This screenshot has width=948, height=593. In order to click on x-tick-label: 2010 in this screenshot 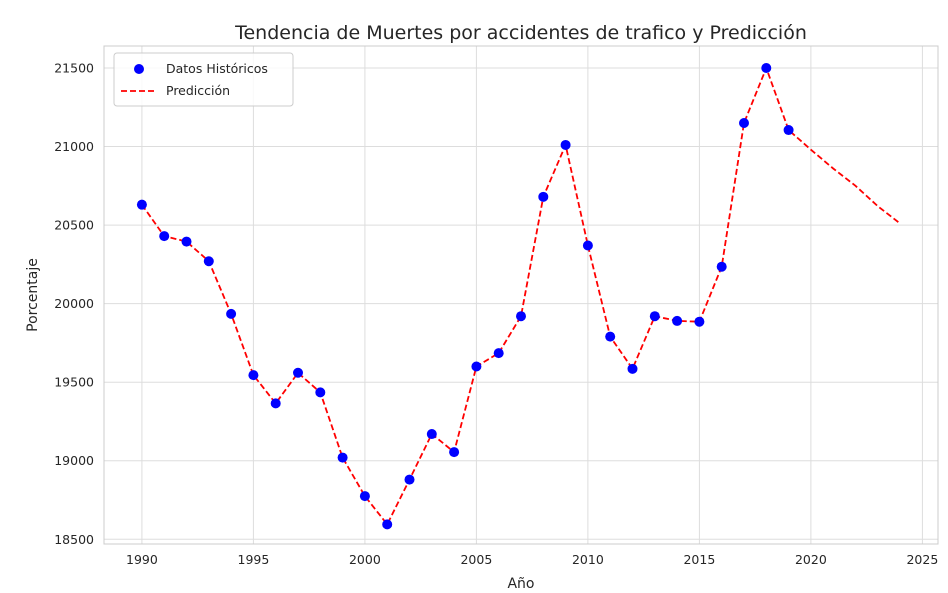, I will do `click(588, 559)`.